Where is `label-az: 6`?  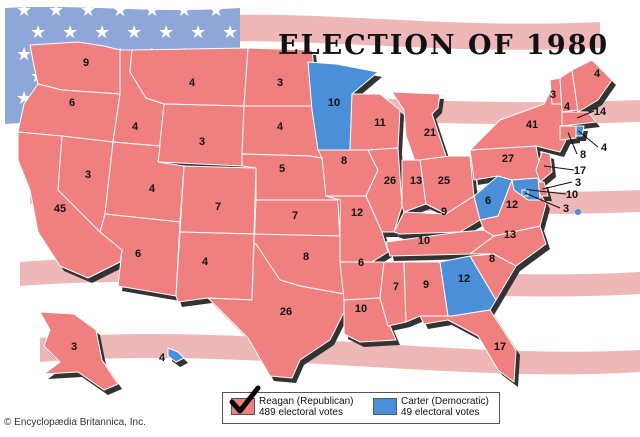 label-az: 6 is located at coordinates (138, 254).